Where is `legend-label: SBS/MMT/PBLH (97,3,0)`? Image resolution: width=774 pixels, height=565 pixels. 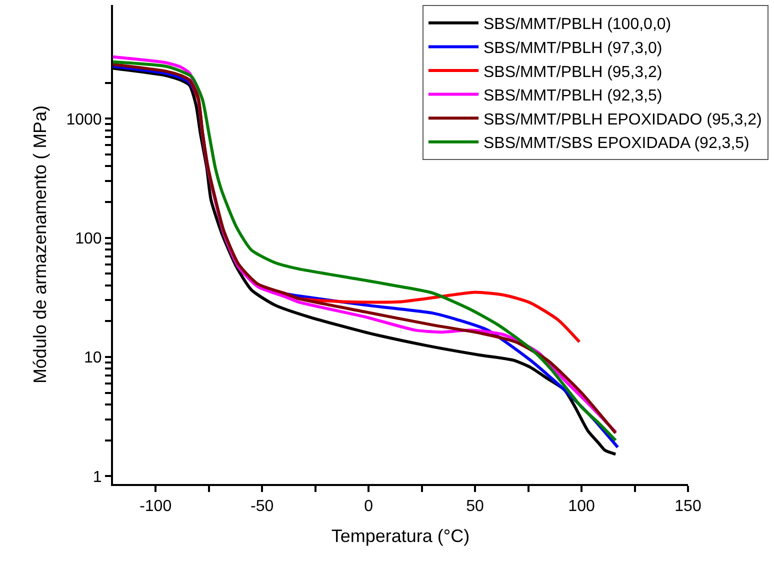
legend-label: SBS/MMT/PBLH (97,3,0) is located at coordinates (573, 48).